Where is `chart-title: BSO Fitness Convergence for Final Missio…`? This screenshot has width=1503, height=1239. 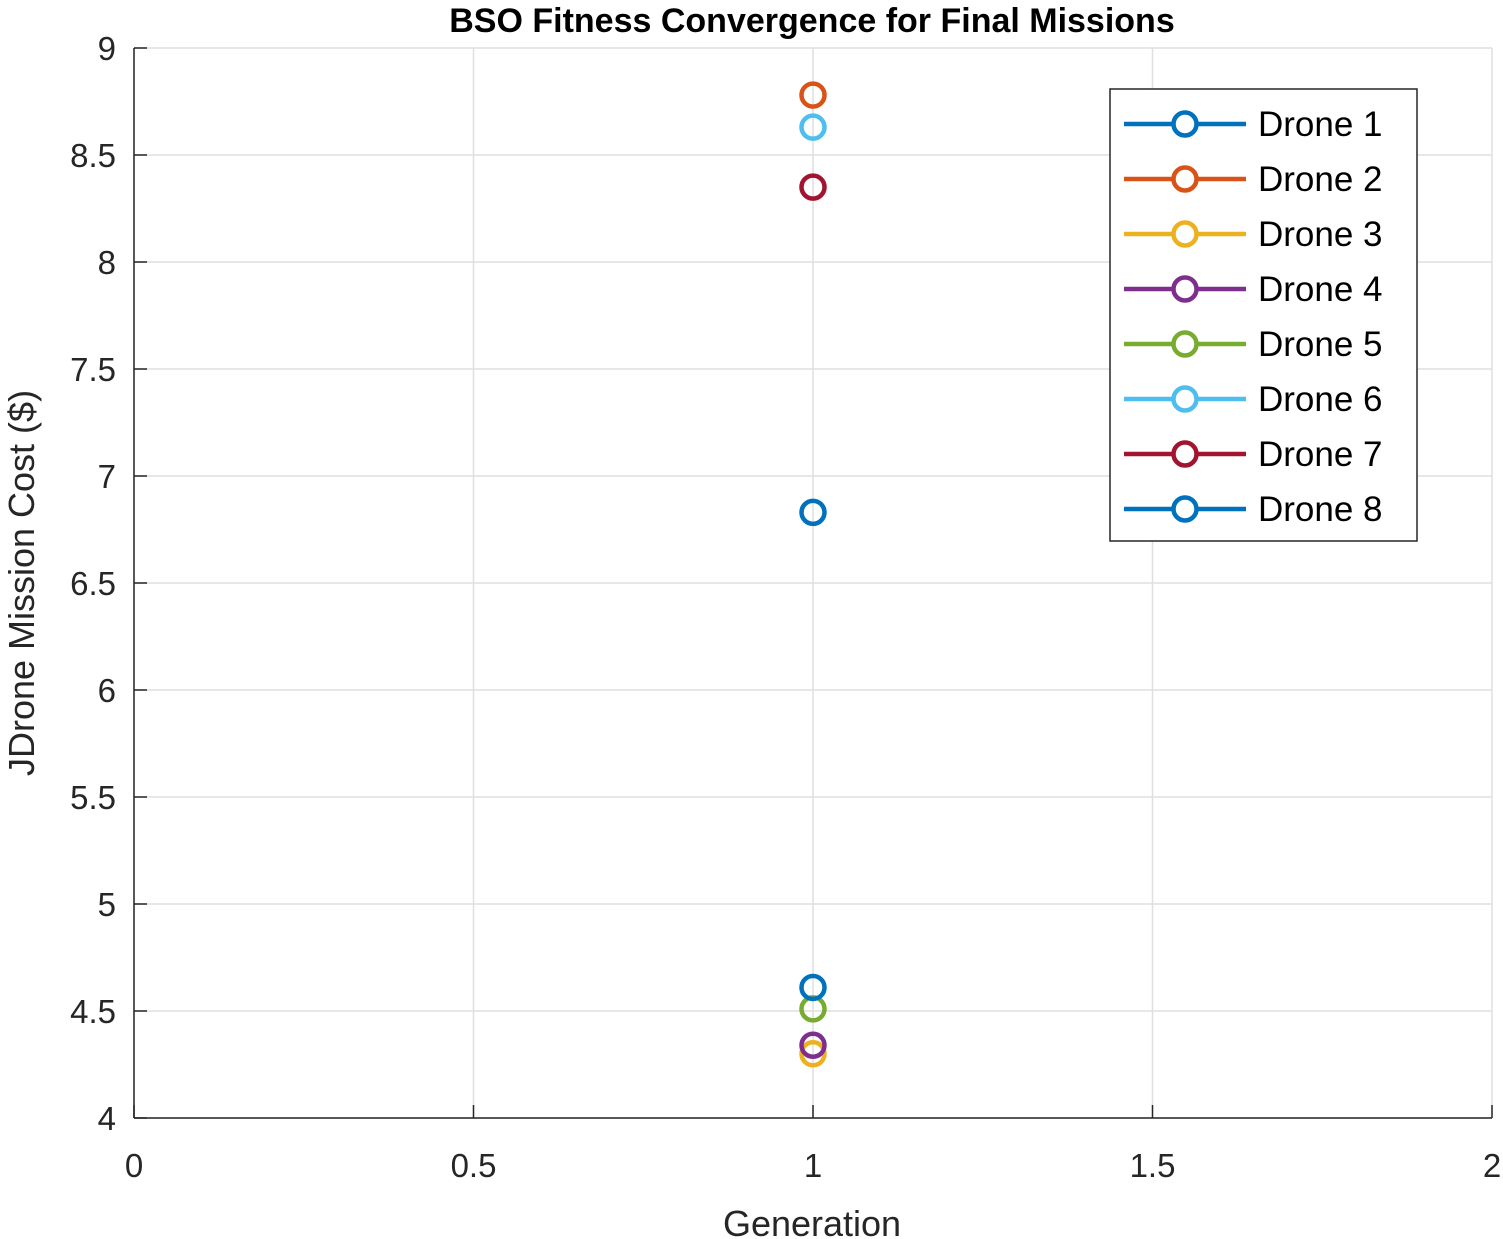
chart-title: BSO Fitness Convergence for Final Missio… is located at coordinates (812, 21).